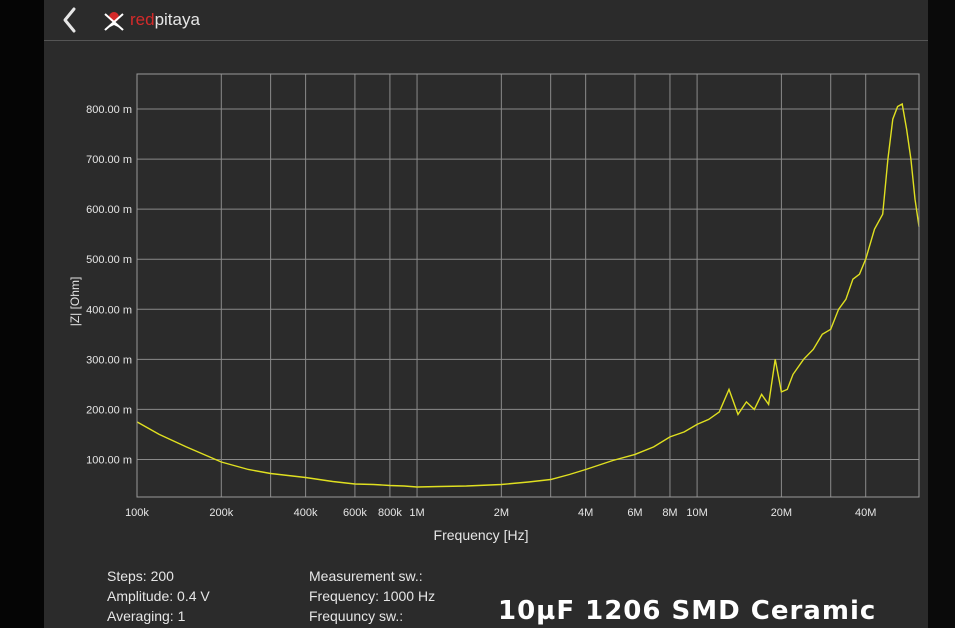 The width and height of the screenshot is (955, 628). Describe the element at coordinates (781, 513) in the screenshot. I see `x-tick-label: 20M` at that location.